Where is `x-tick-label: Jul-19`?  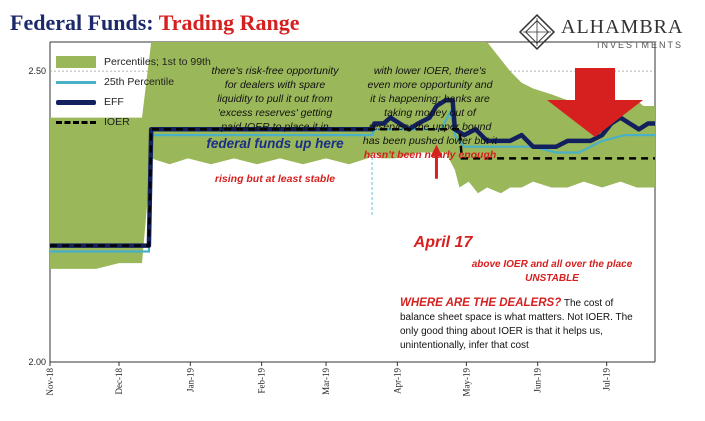 x-tick-label: Jul-19 is located at coordinates (607, 379).